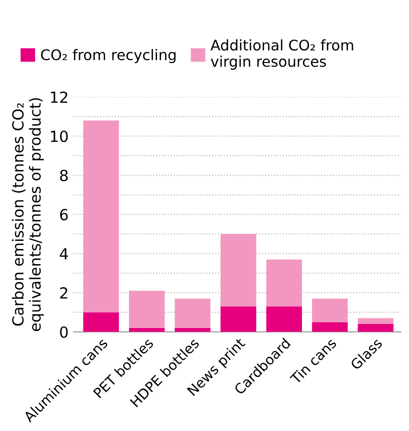  I want to click on y-tick-label: 6, so click(64, 214).